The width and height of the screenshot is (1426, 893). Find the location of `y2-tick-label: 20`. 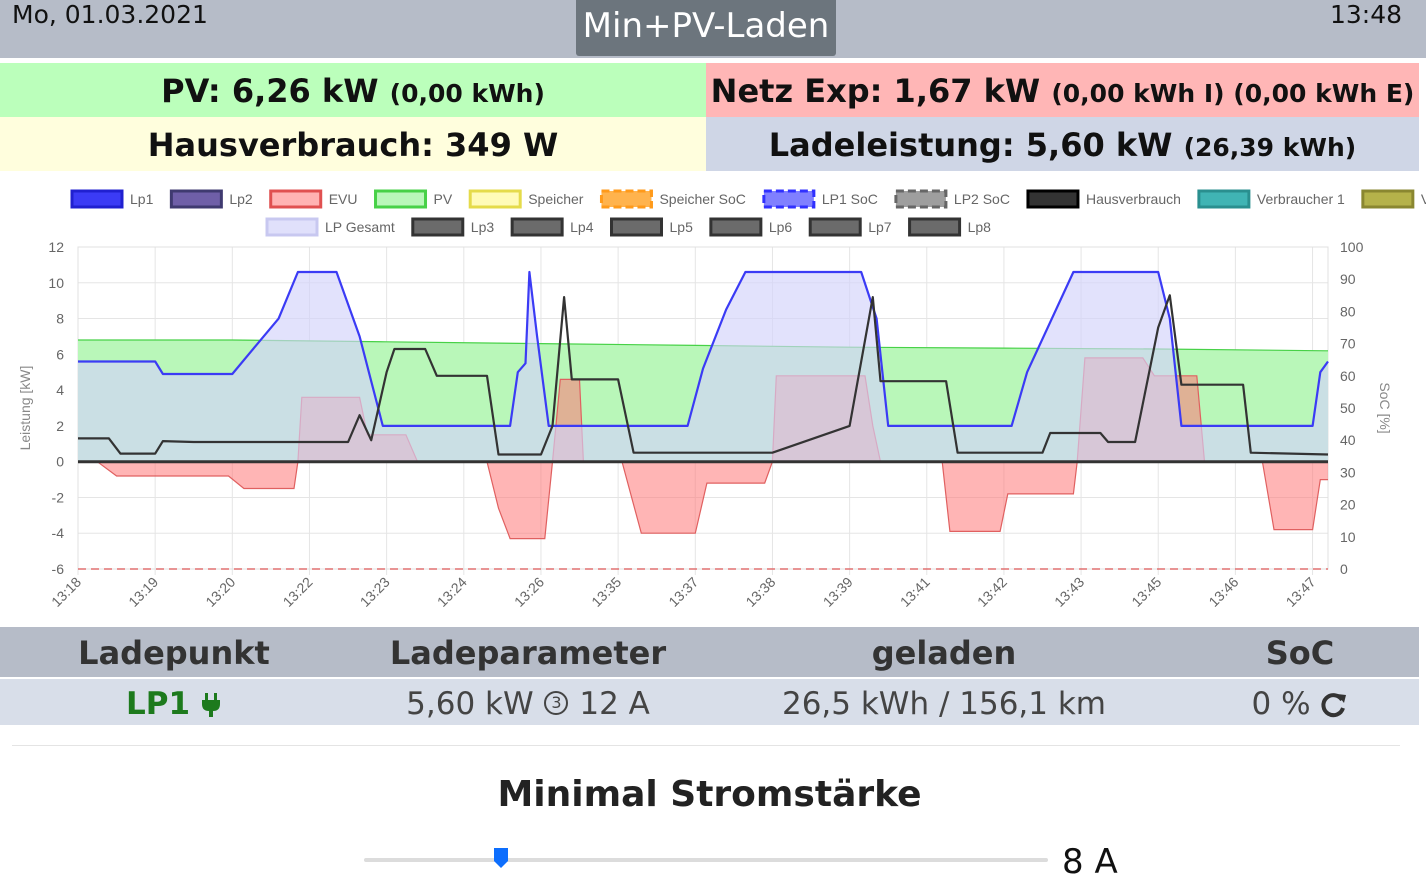

y2-tick-label: 20 is located at coordinates (1348, 505).